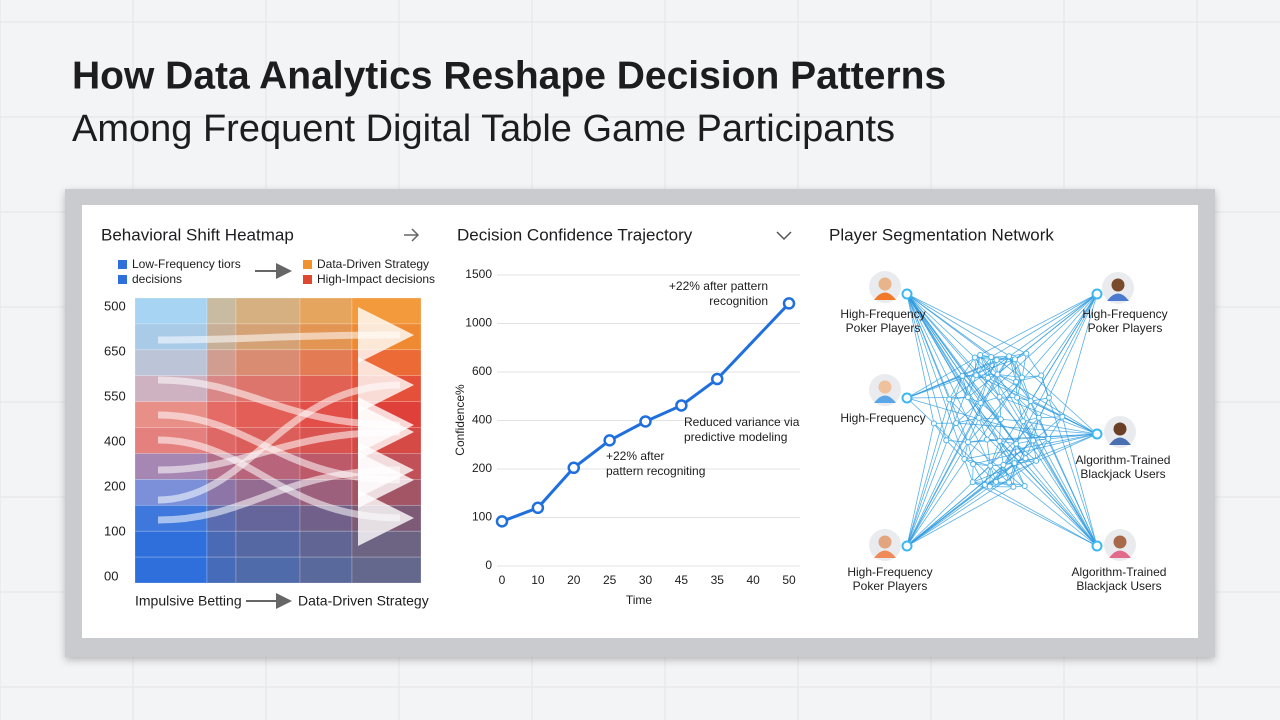 This screenshot has width=1280, height=720. What do you see at coordinates (478, 274) in the screenshot?
I see `y-tick-label: 1500` at bounding box center [478, 274].